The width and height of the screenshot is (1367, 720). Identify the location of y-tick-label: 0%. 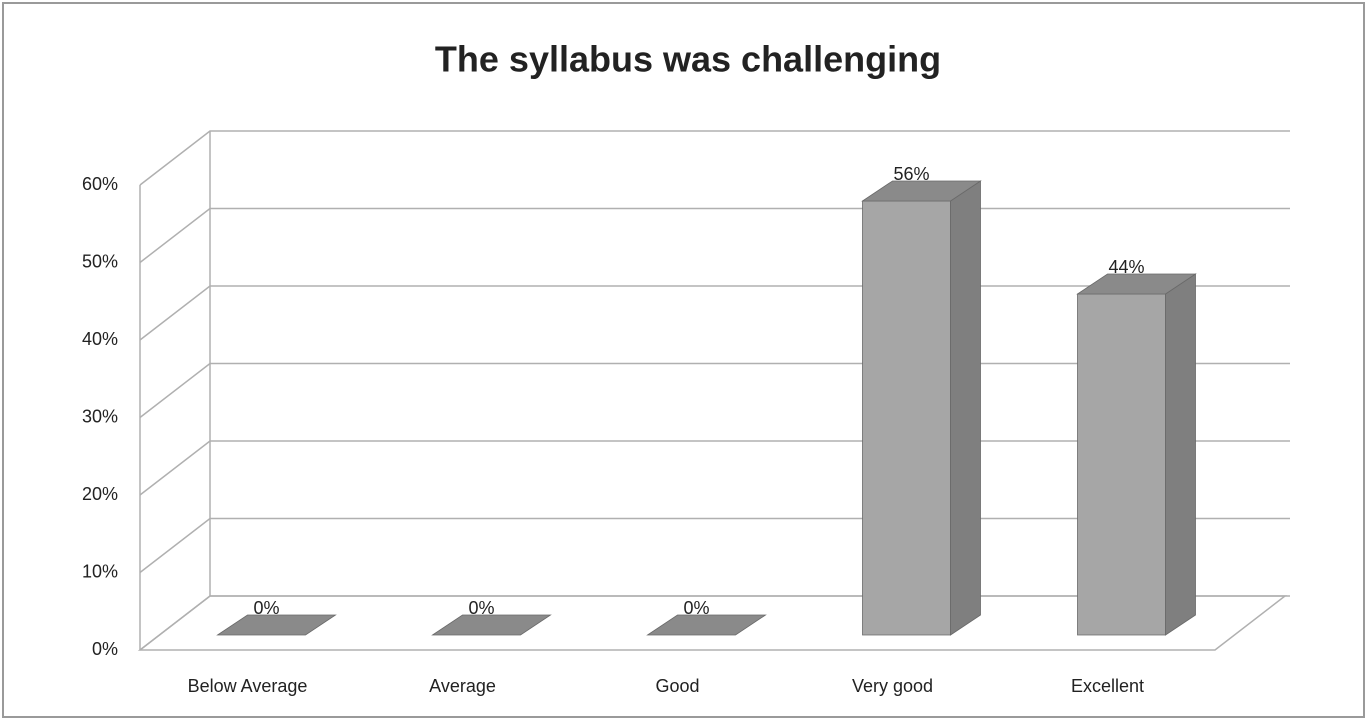
(105, 649).